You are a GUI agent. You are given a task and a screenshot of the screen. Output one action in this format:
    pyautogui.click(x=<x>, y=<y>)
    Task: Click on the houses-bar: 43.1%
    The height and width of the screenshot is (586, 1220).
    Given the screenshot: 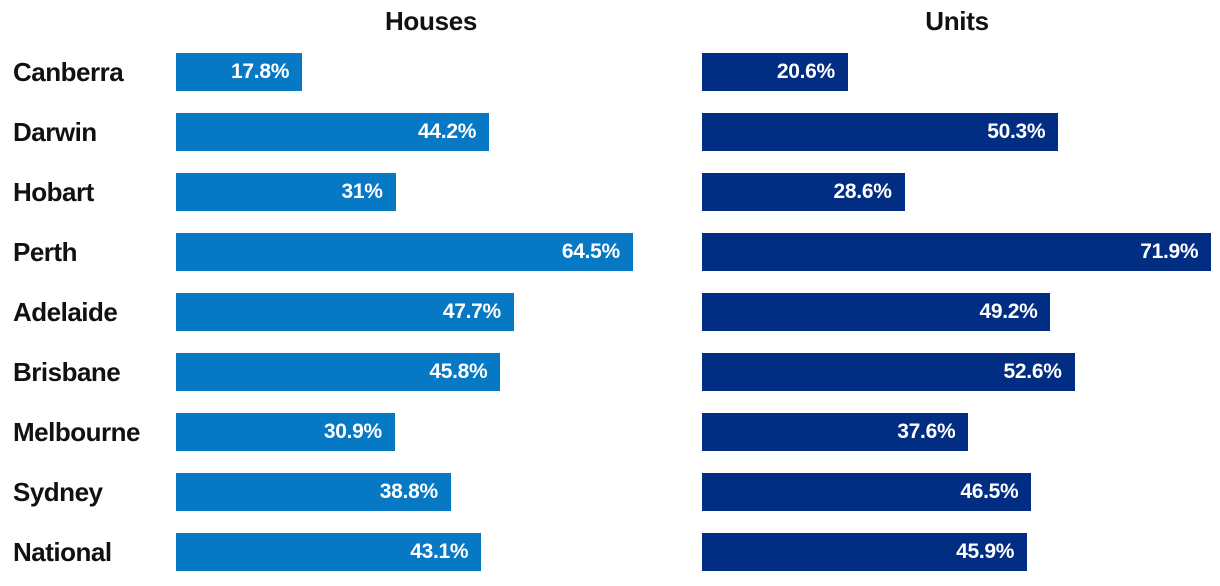 What is the action you would take?
    pyautogui.click(x=329, y=552)
    